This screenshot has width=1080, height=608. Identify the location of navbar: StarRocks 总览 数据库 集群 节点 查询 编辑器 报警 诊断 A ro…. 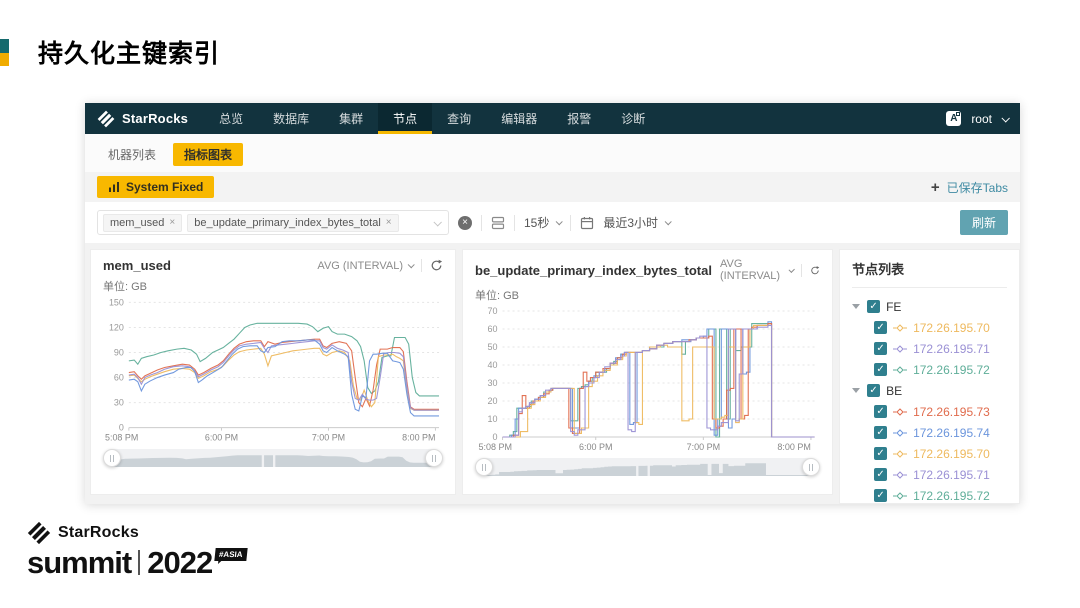
(552, 118).